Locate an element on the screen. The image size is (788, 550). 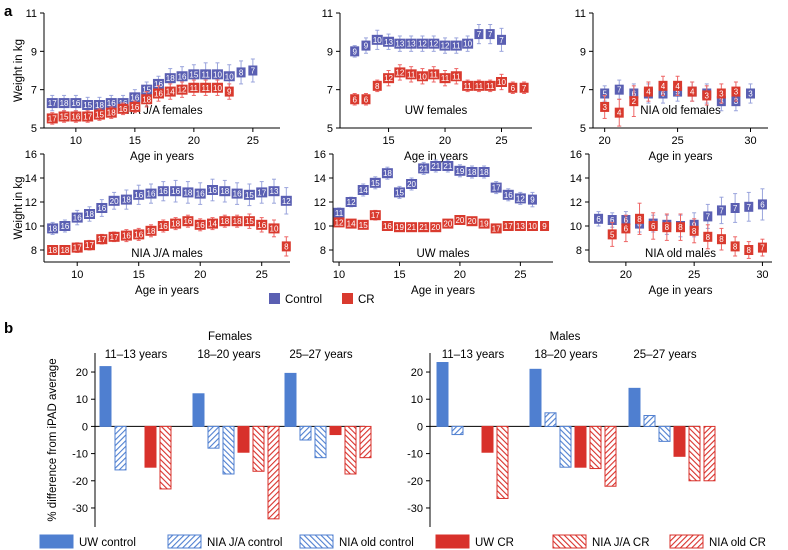
y-tick-label: 0 is located at coordinates (420, 427).